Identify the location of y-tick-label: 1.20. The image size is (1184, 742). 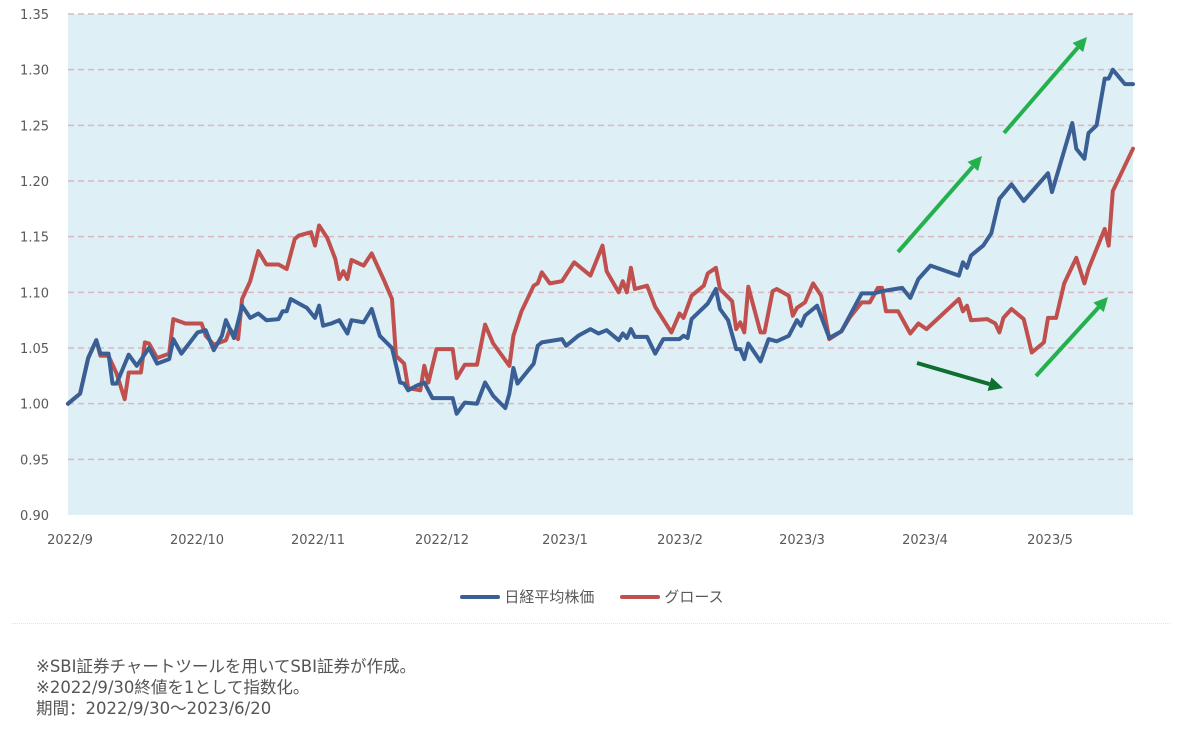
(34, 182).